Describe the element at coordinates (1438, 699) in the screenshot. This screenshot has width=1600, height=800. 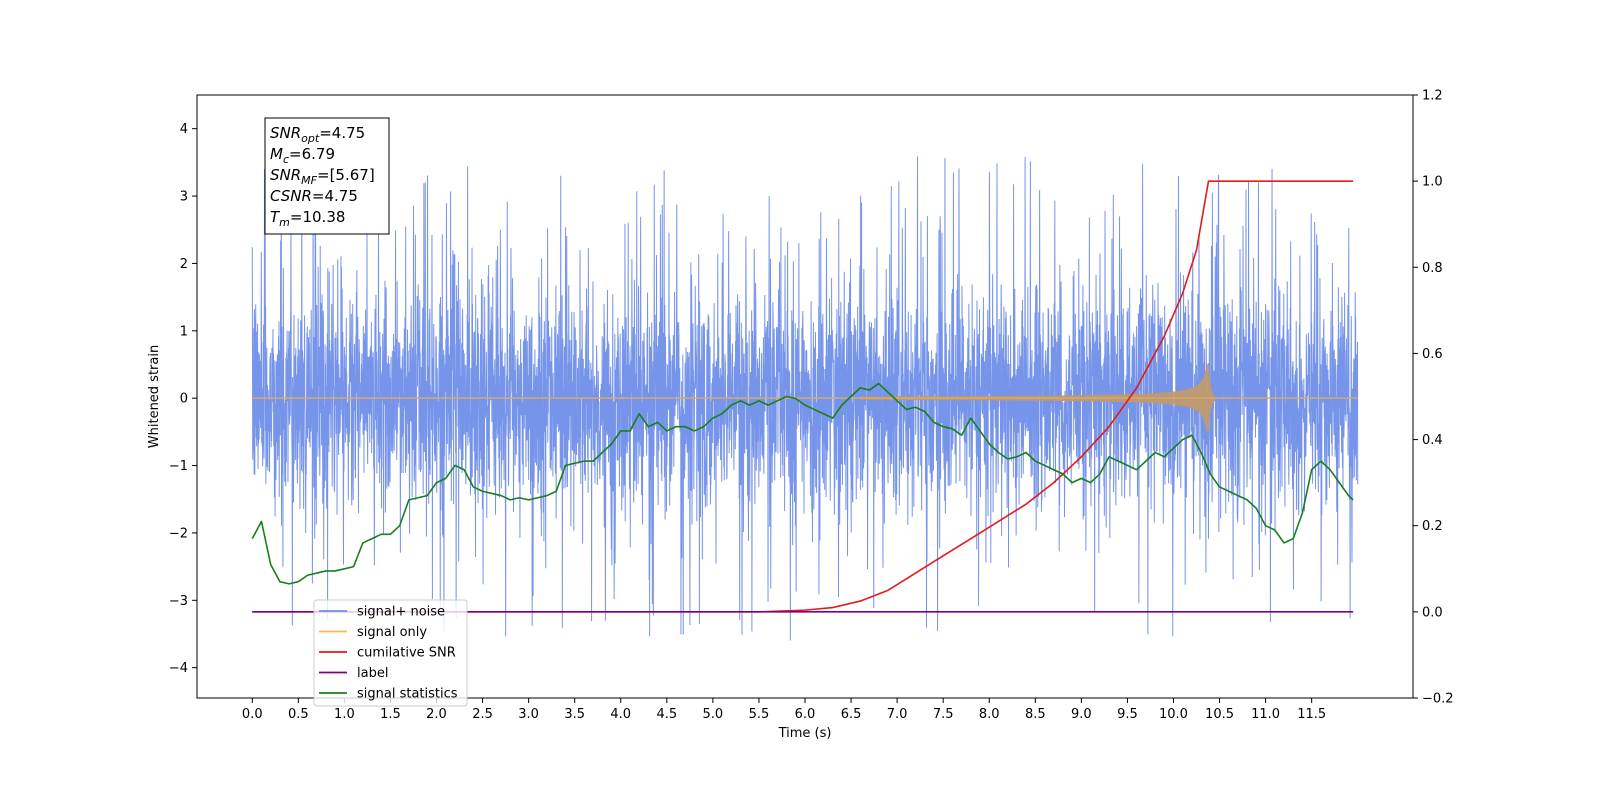
I see `y2-tick-label: −0.2` at that location.